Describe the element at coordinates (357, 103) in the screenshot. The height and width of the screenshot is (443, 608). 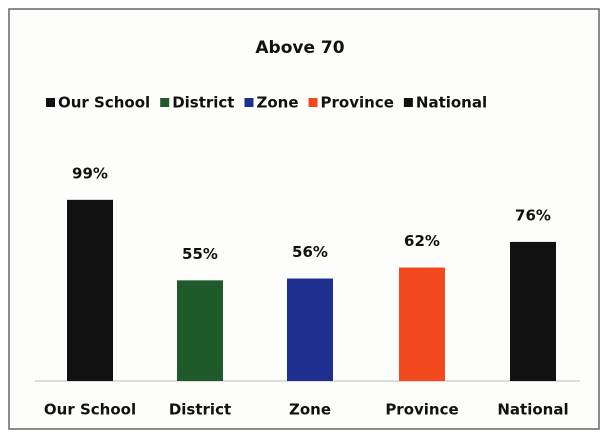
I see `legend-label: Province` at that location.